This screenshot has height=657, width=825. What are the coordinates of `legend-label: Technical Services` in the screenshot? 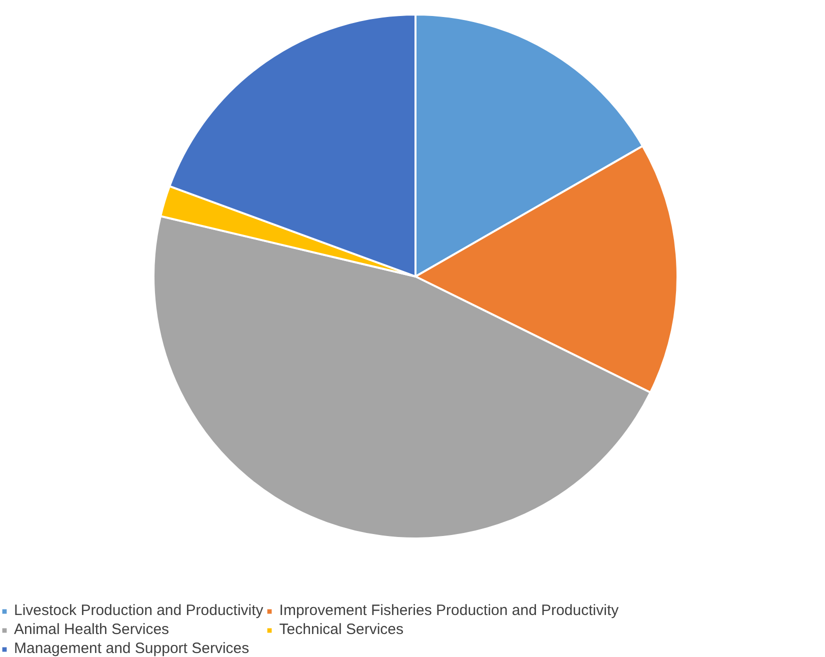 It's located at (341, 629).